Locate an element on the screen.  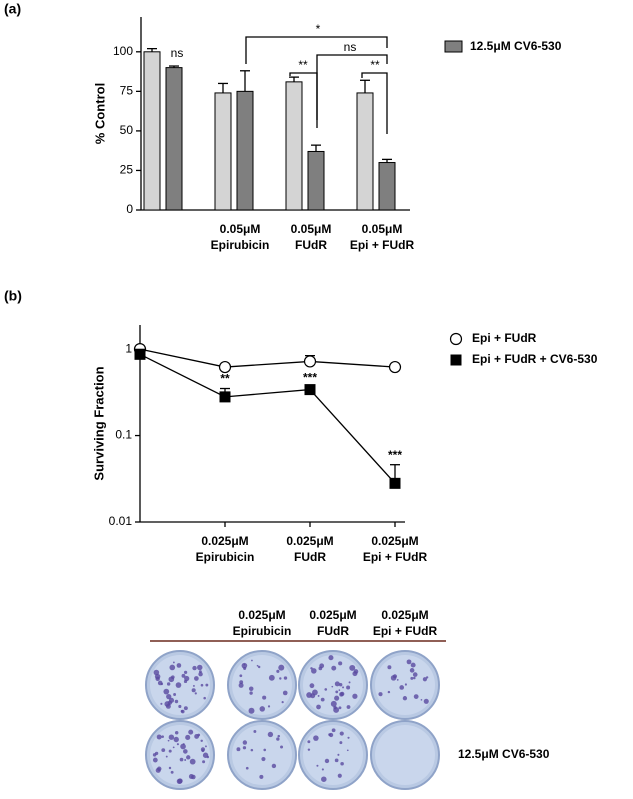
annotation: ns is located at coordinates (350, 47).